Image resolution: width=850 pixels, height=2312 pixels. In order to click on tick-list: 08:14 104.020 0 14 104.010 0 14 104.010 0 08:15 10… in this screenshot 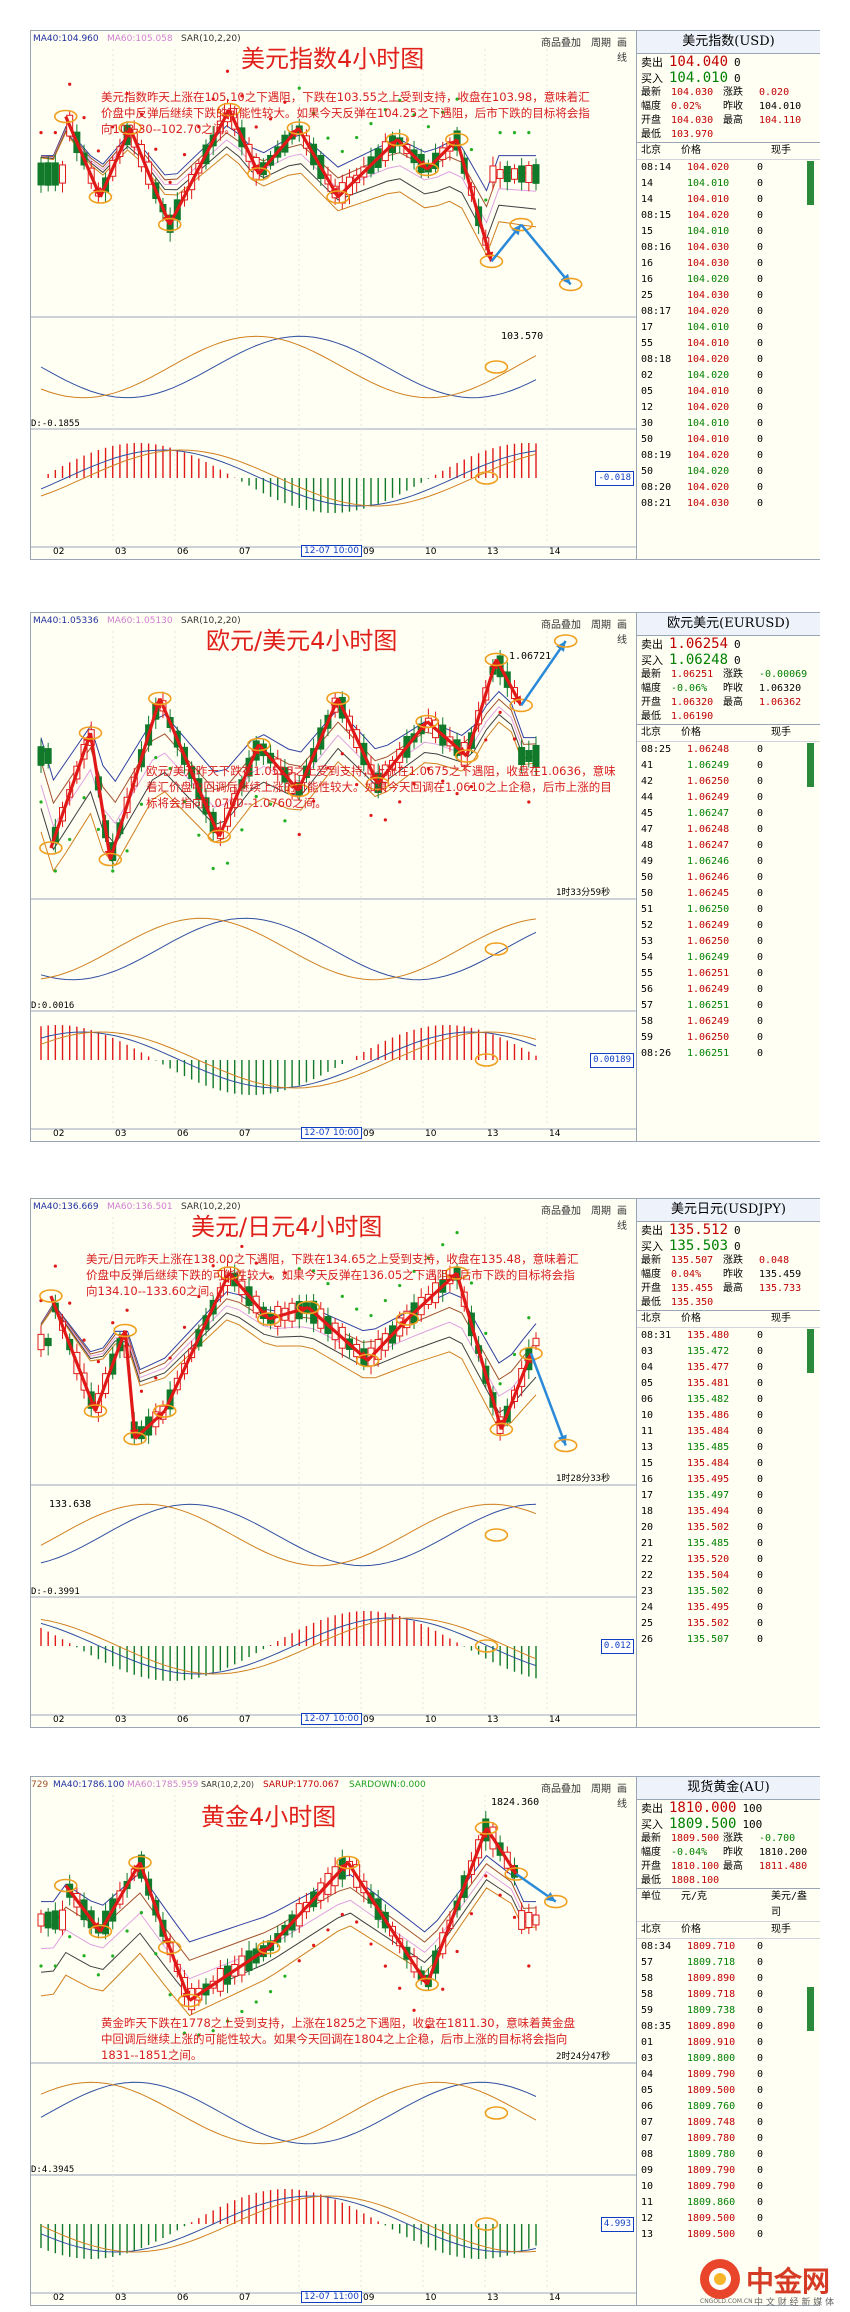, I will do `click(728, 336)`.